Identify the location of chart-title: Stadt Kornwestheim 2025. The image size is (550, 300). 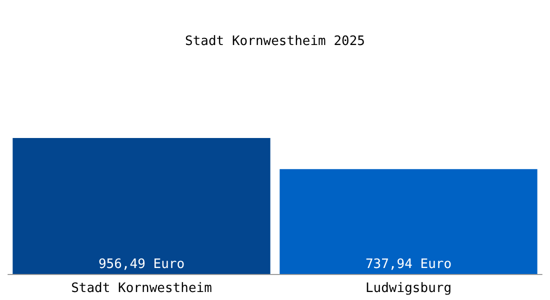
(275, 41).